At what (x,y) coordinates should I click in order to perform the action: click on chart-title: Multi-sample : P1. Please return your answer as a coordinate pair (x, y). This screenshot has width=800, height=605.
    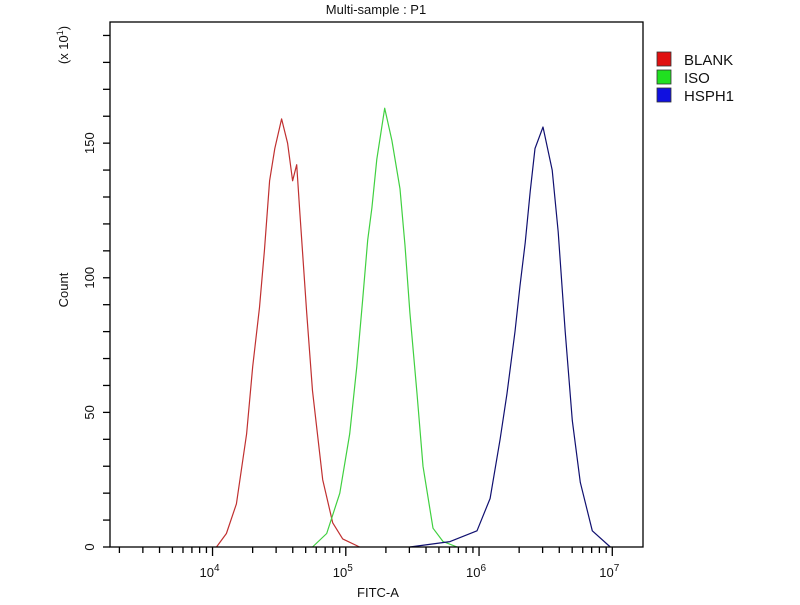
    Looking at the image, I should click on (376, 9).